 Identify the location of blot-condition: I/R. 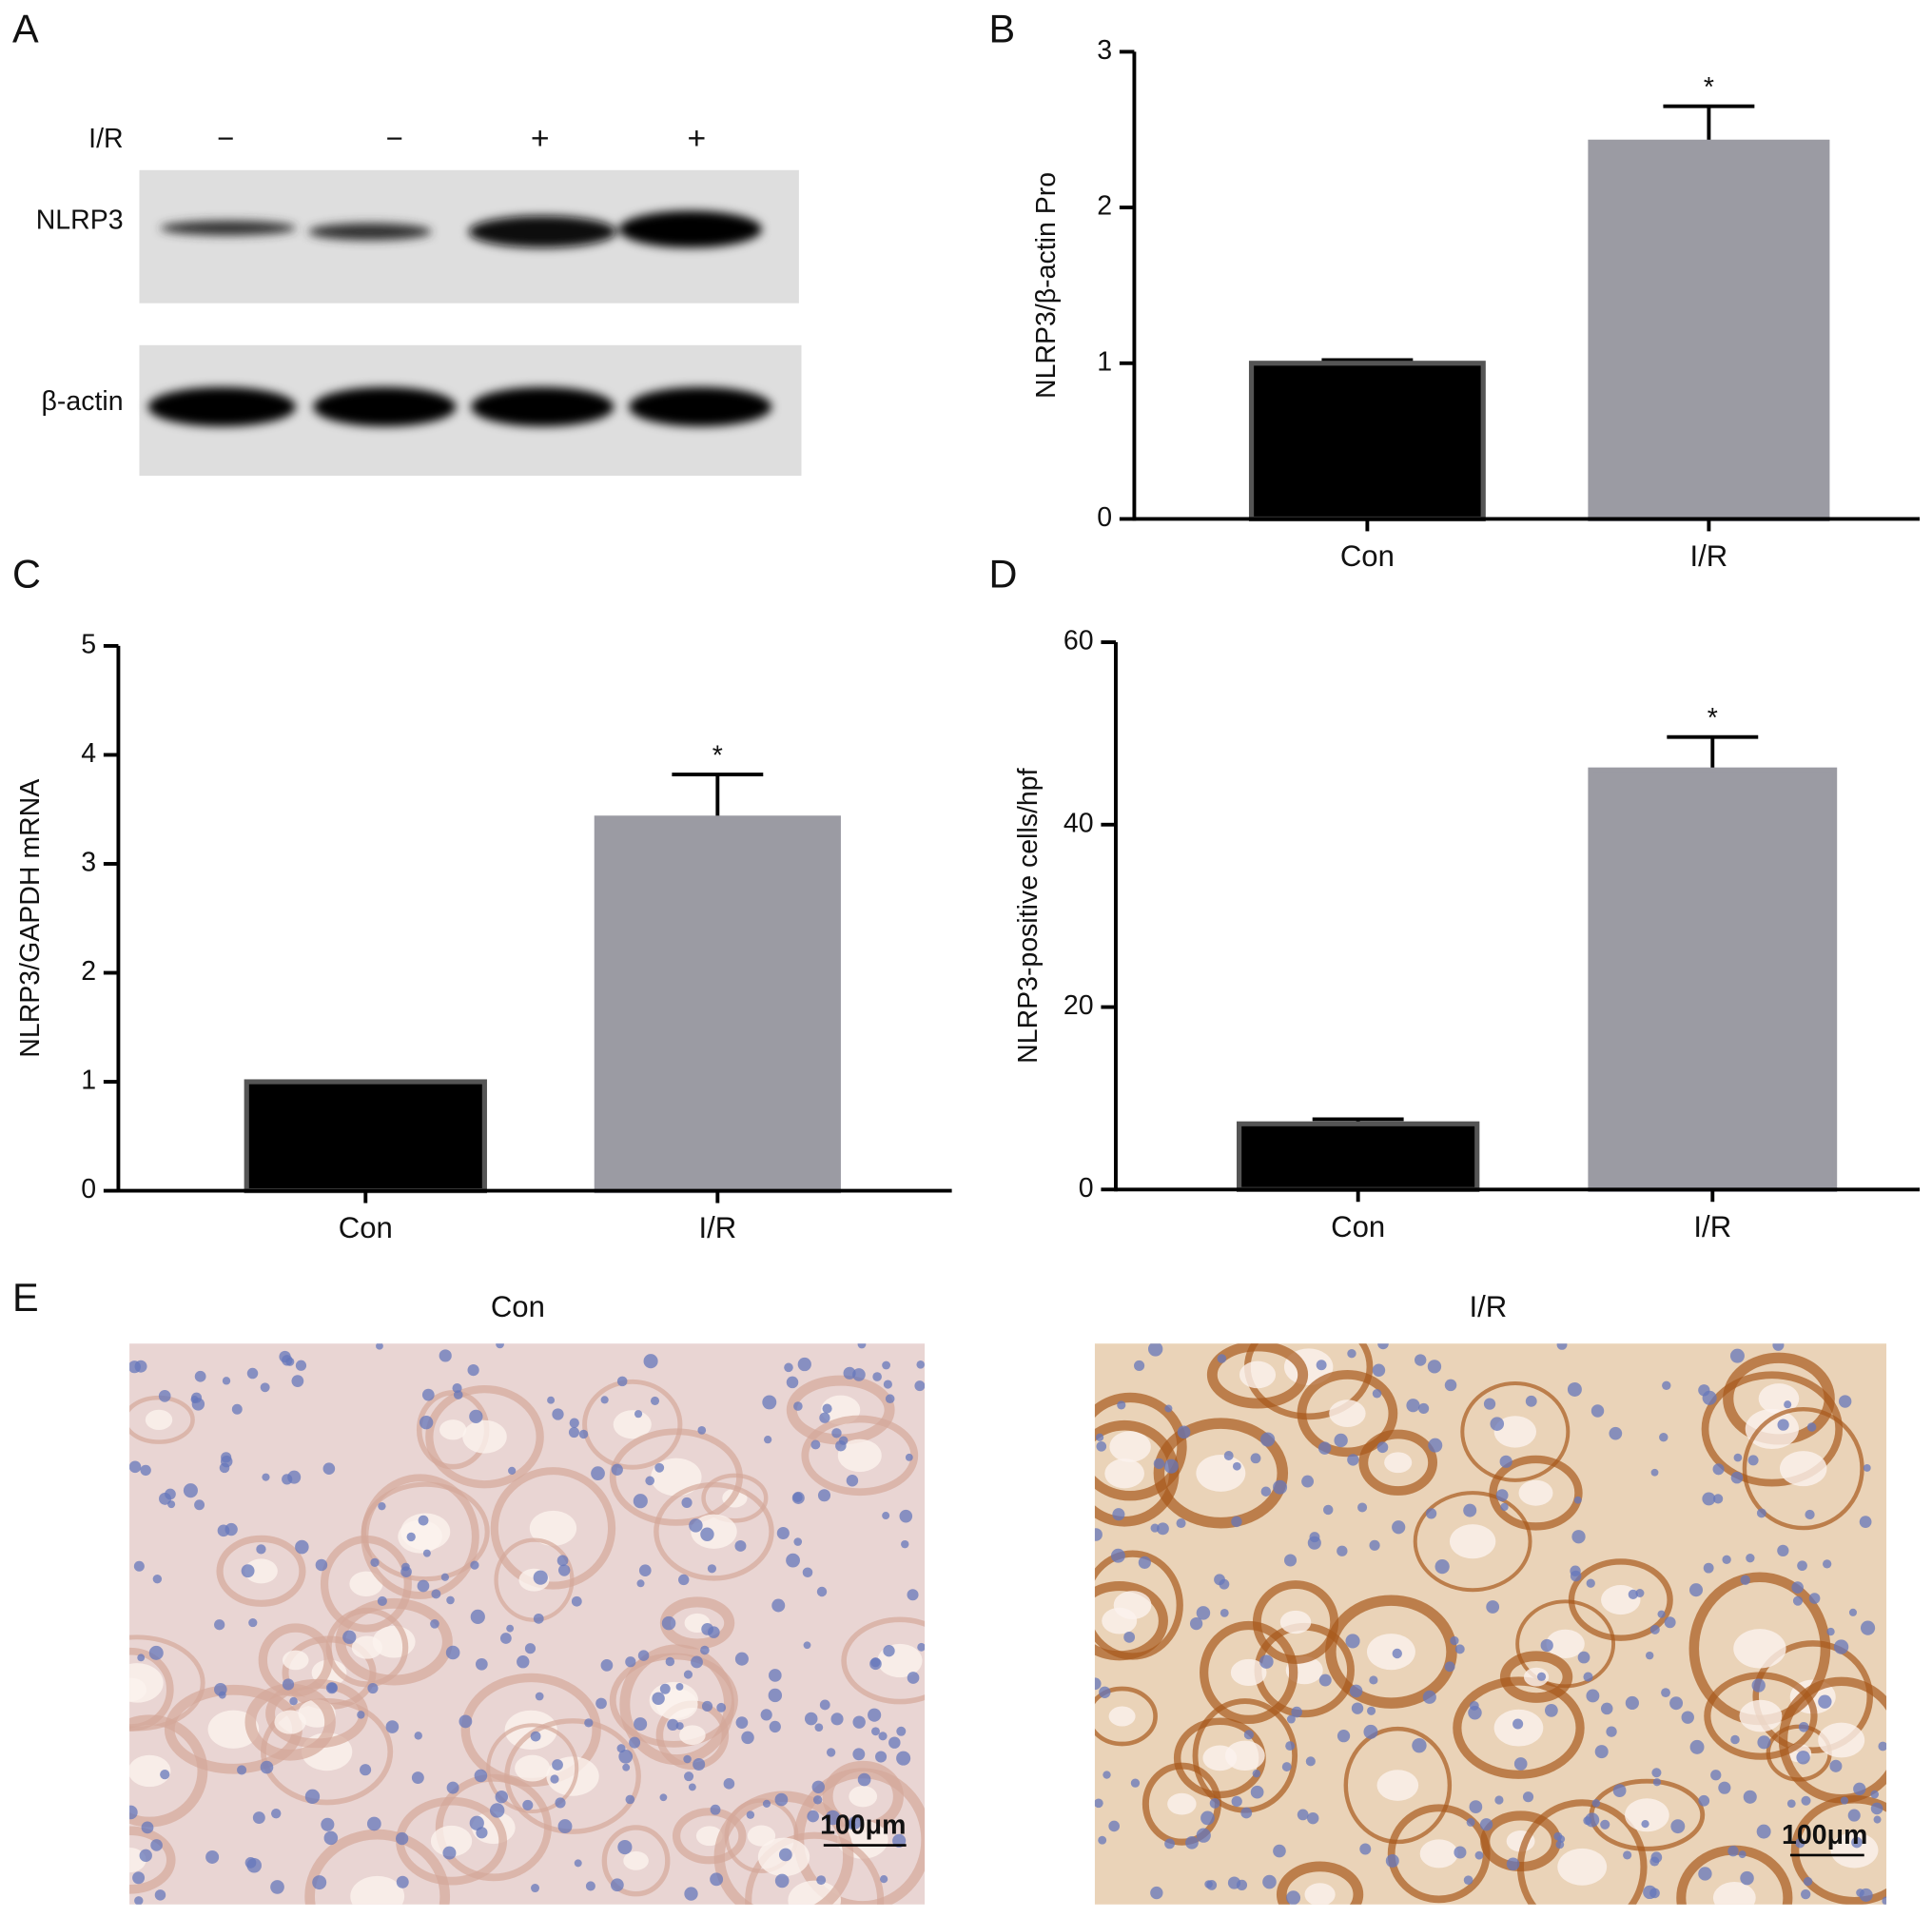
(106, 139).